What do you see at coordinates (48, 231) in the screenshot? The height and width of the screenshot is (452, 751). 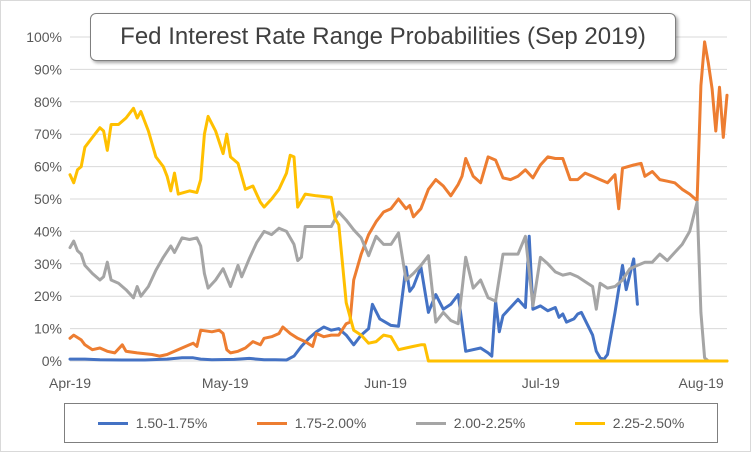 I see `y-tick-label: 40%` at bounding box center [48, 231].